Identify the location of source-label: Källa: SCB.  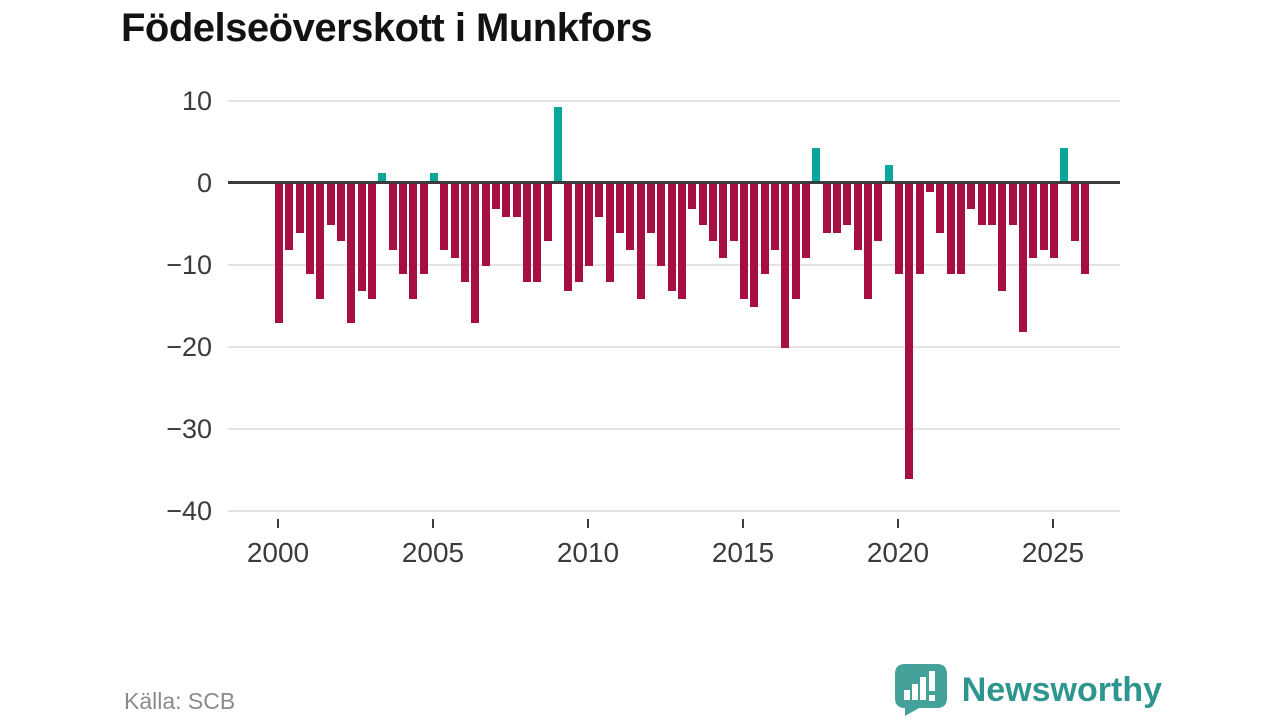
(180, 701).